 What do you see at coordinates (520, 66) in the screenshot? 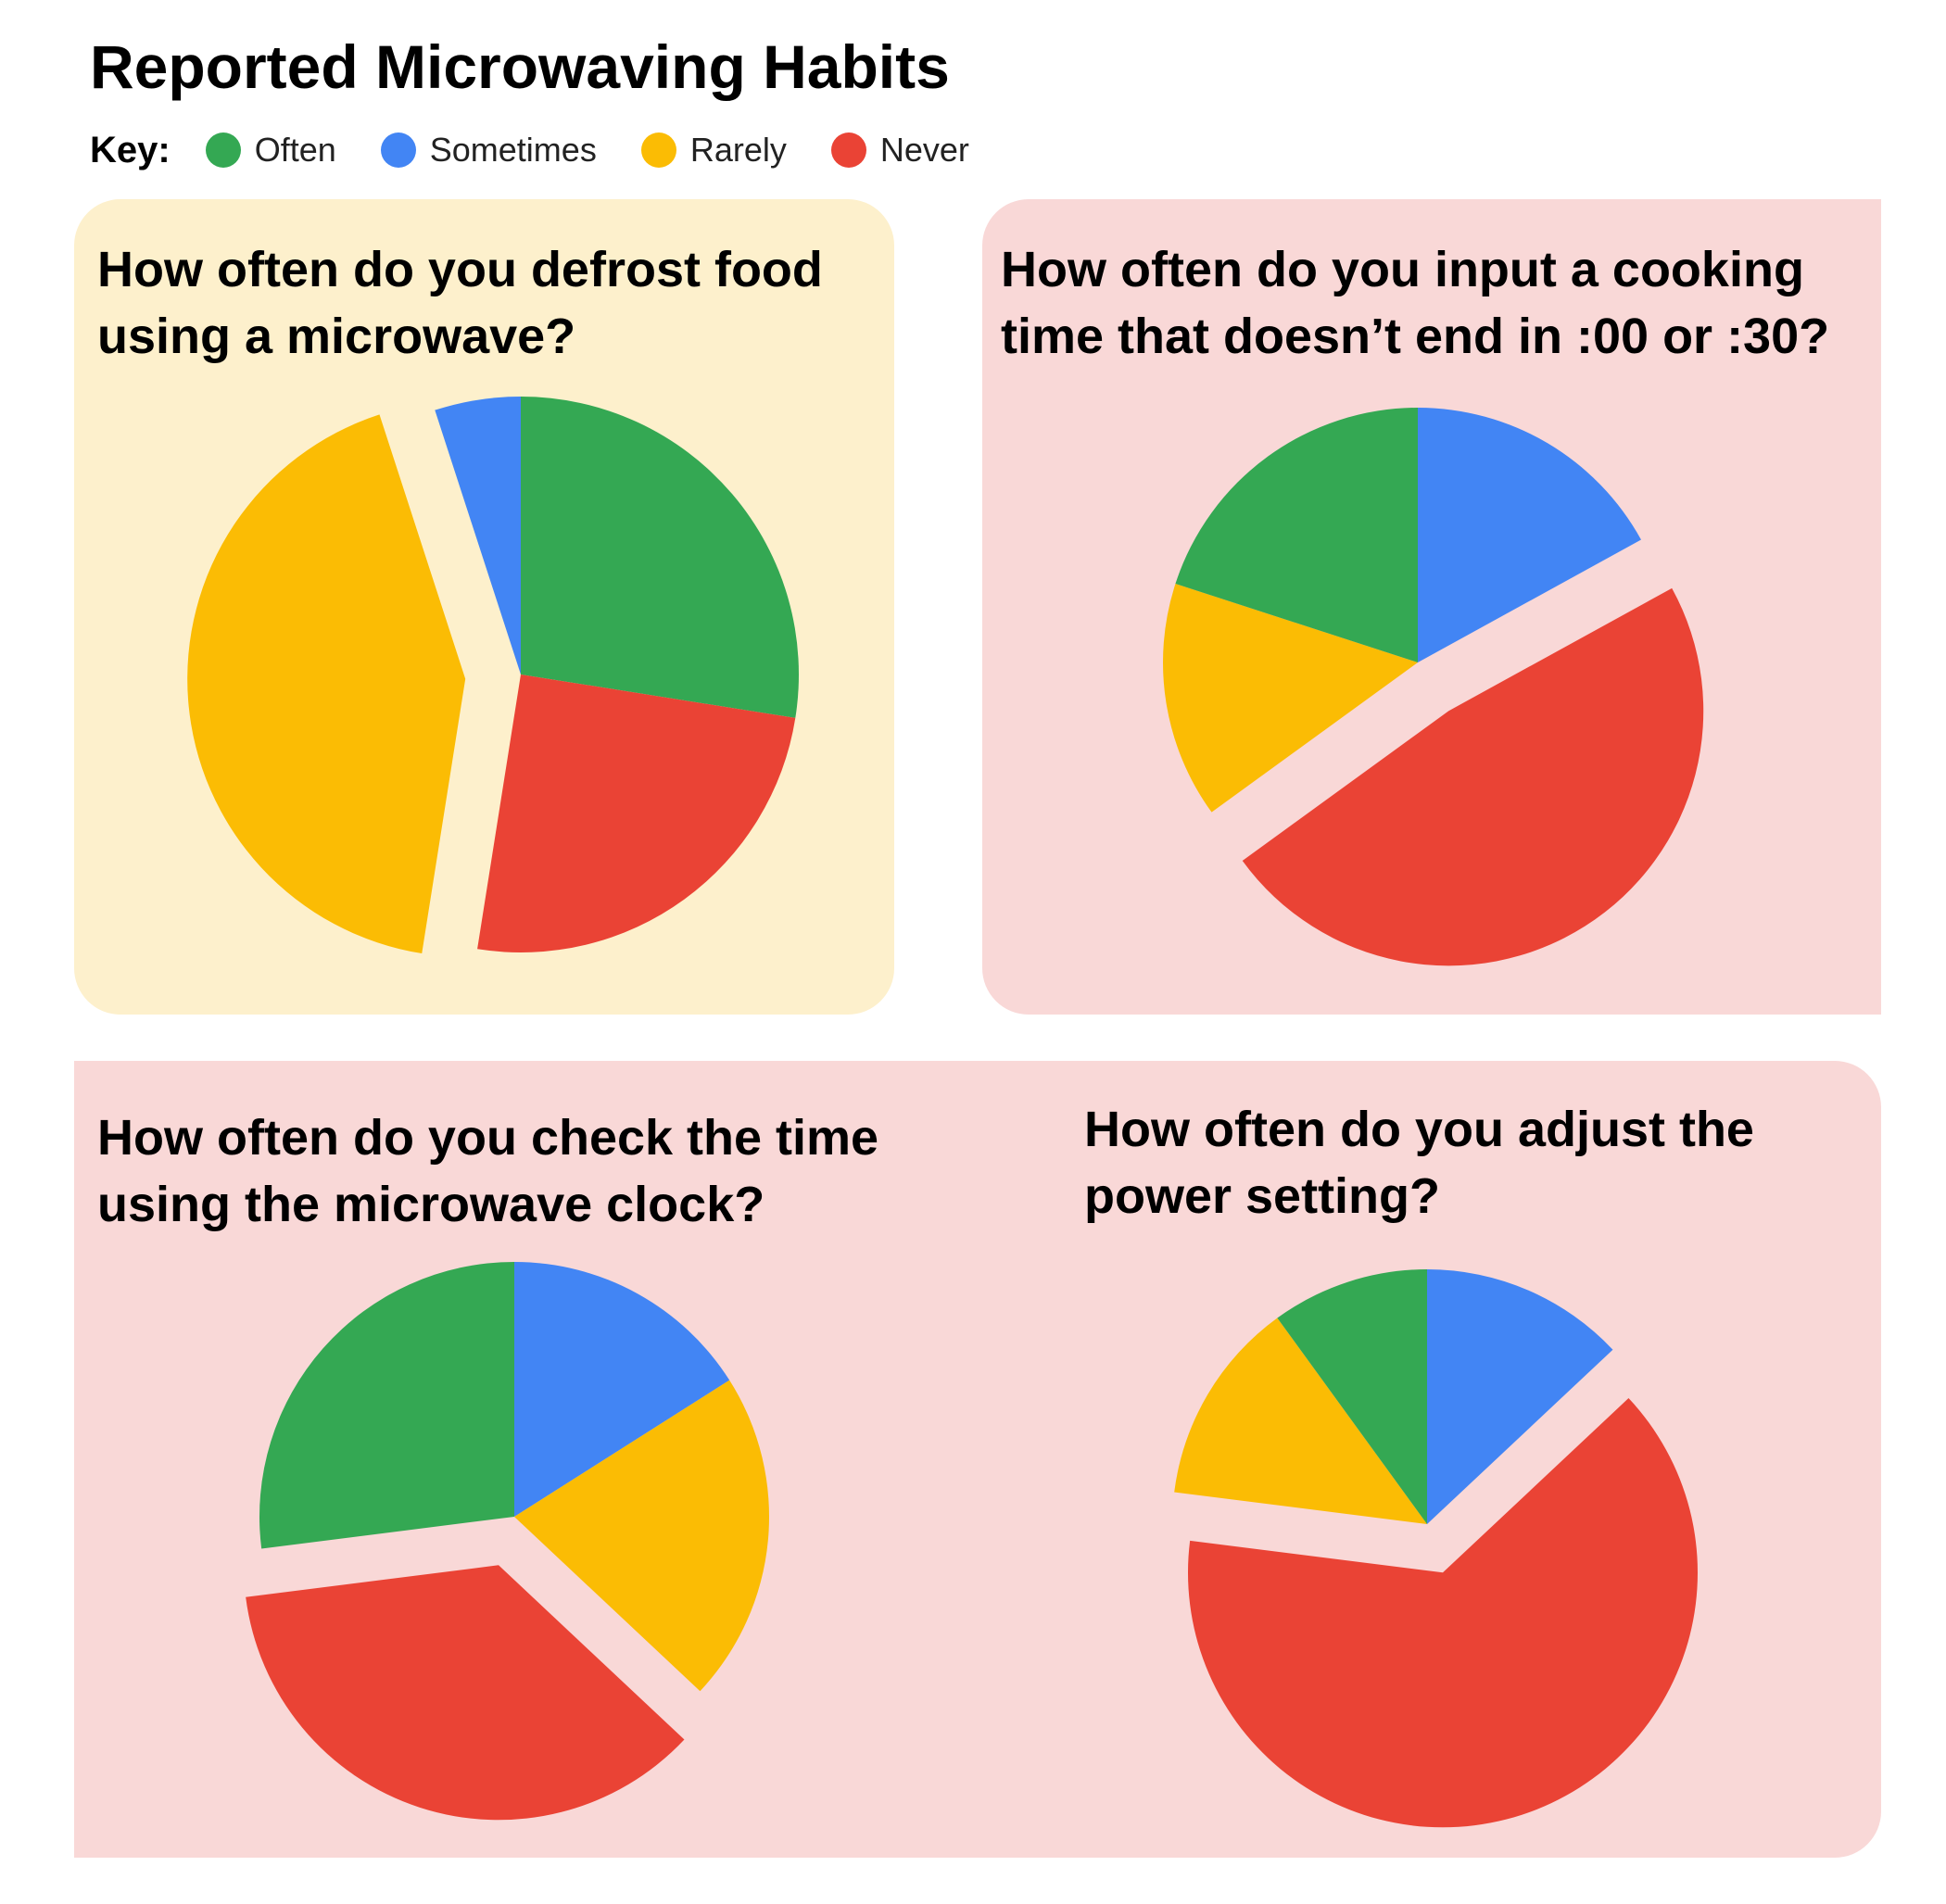
I see `chart-title: Reported Microwaving Habits` at bounding box center [520, 66].